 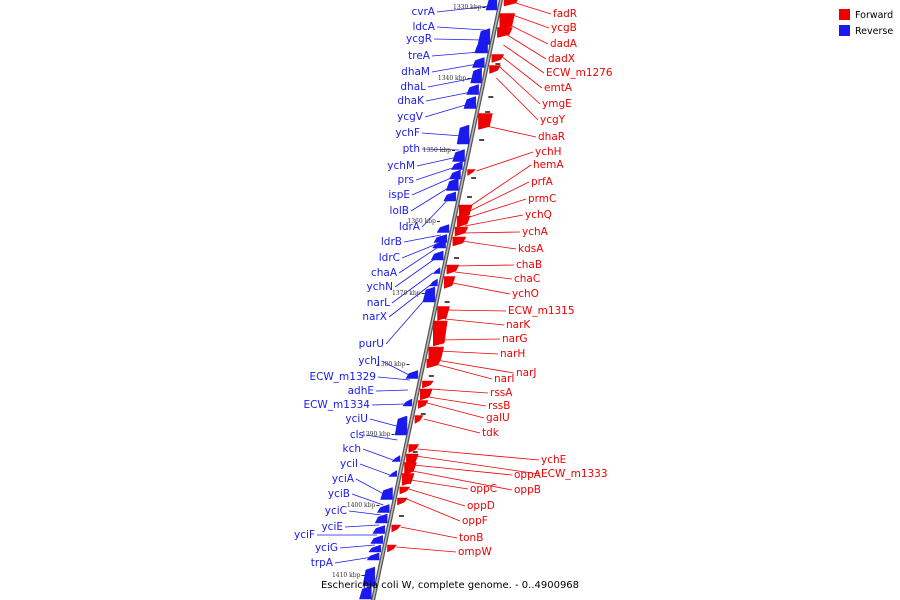 I want to click on forward-gene-label: rssB, so click(x=499, y=406).